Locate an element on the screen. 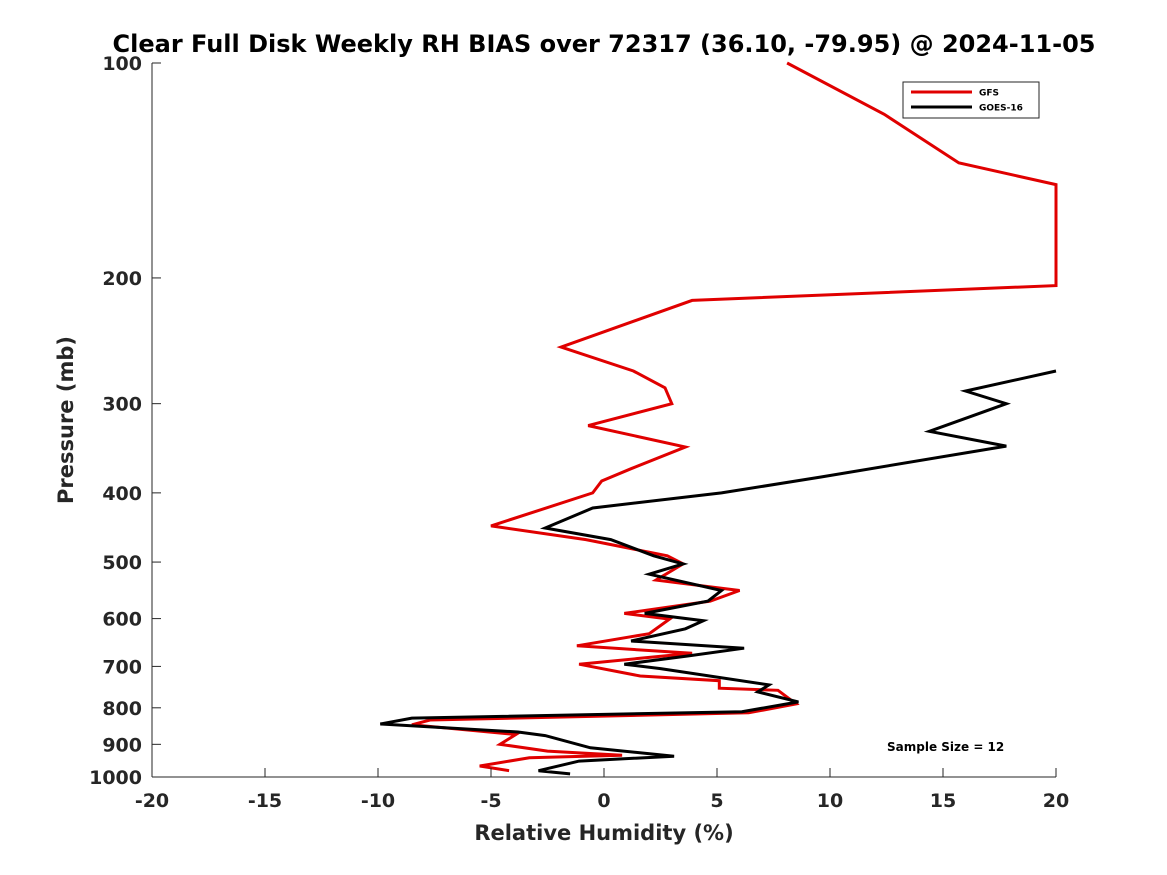  x-tick-label: 5 is located at coordinates (716, 801).